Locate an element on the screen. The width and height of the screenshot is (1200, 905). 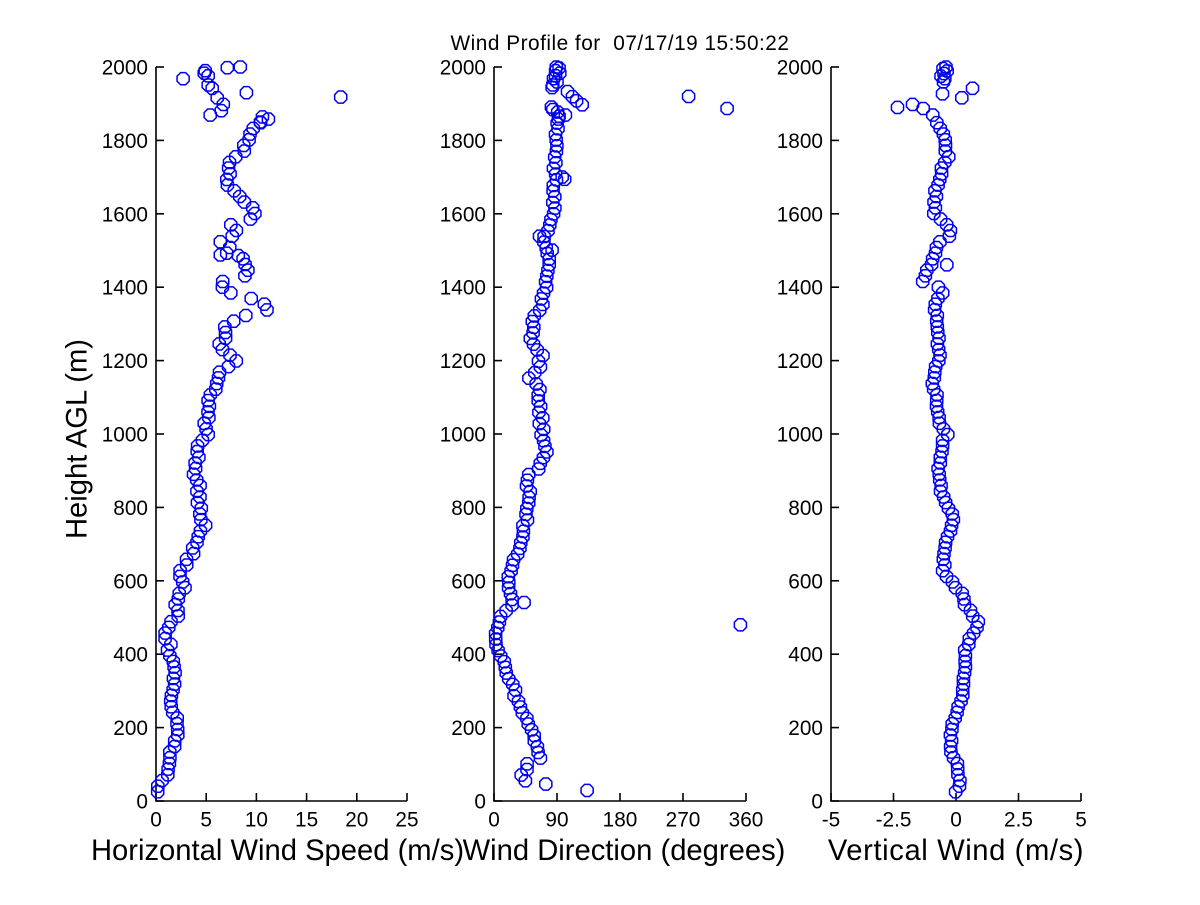
svg-text: 90 is located at coordinates (556, 820).